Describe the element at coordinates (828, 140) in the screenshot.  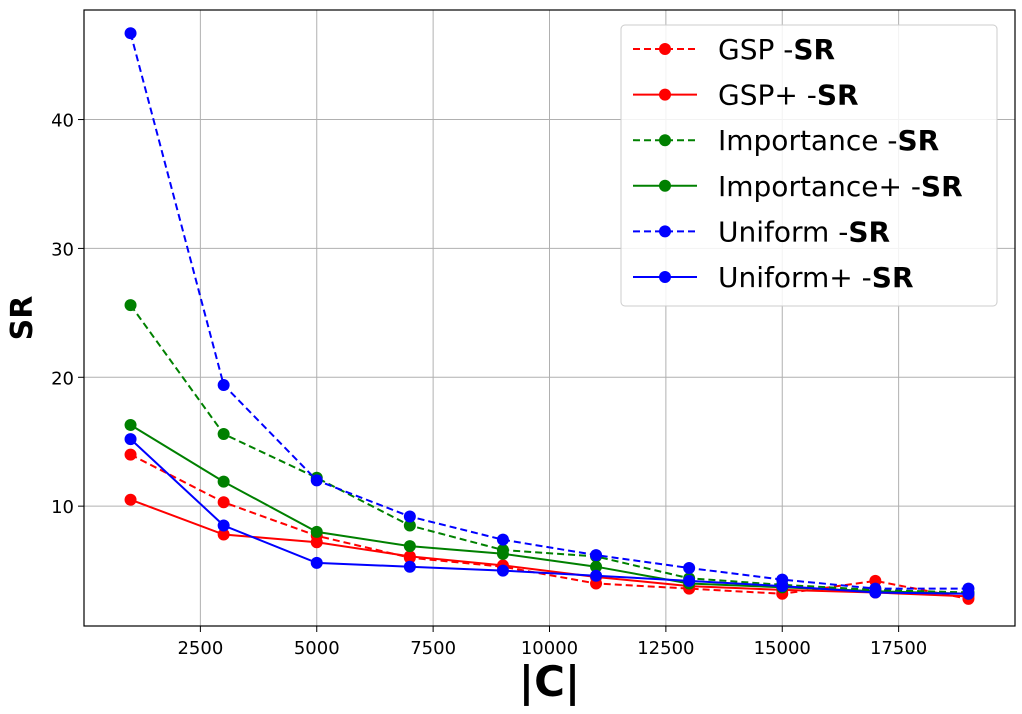
I see `legend-label: Importance -SR` at that location.